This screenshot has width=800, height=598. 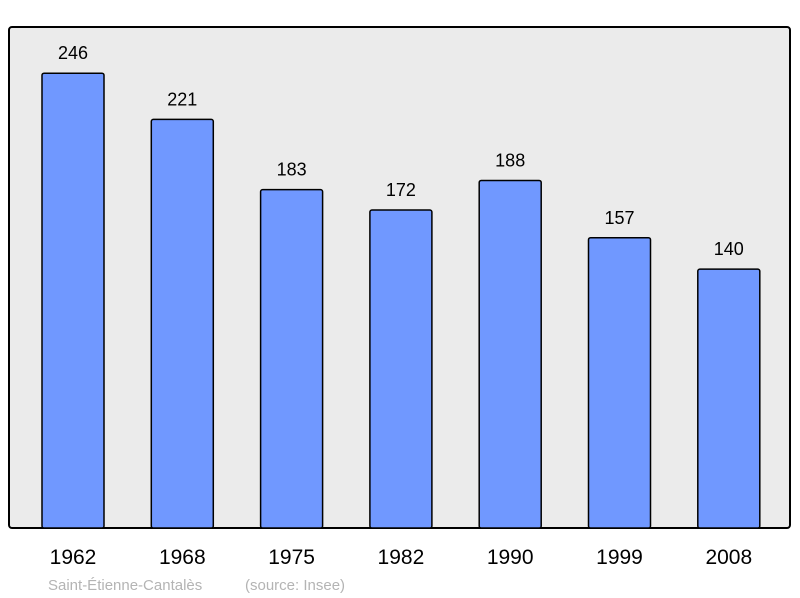 What do you see at coordinates (291, 358) in the screenshot?
I see `bar-1975` at bounding box center [291, 358].